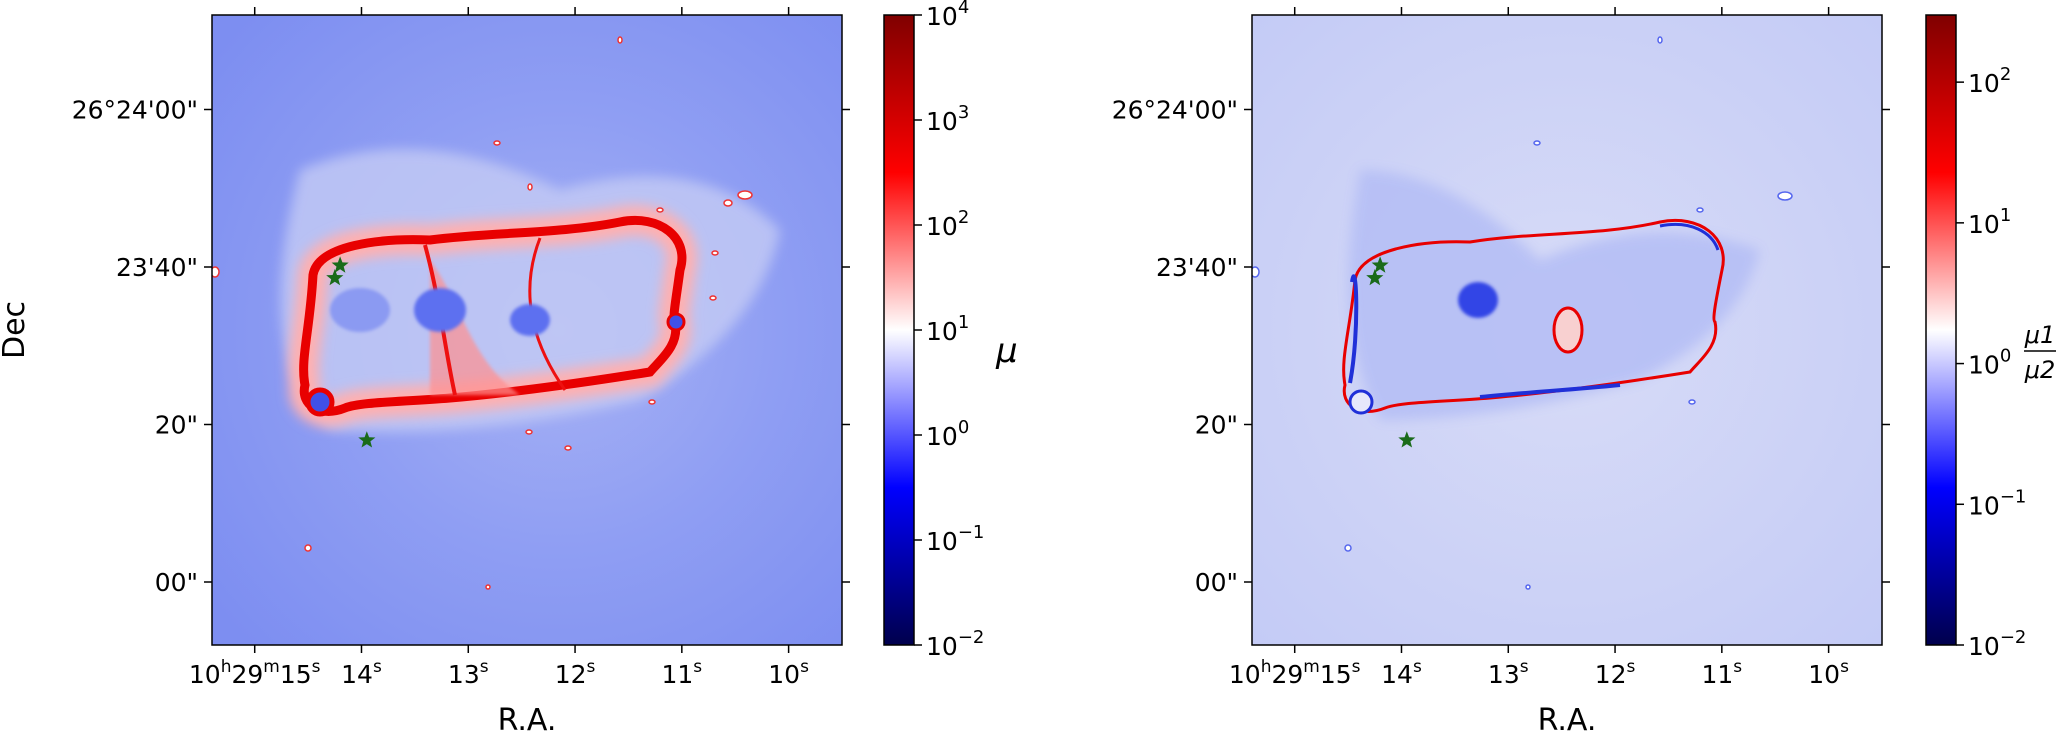  Describe the element at coordinates (899, 330) in the screenshot. I see `left-colorbar` at that location.